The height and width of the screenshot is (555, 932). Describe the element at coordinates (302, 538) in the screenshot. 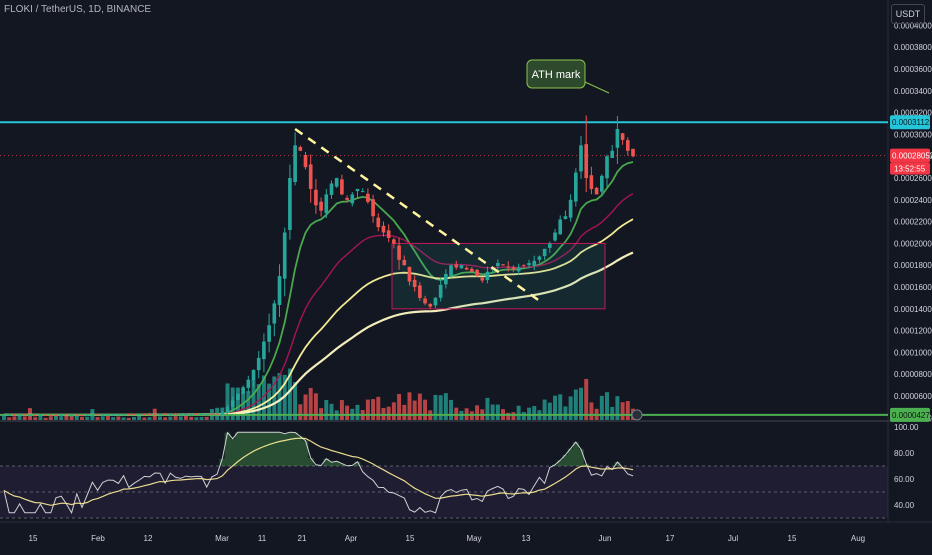

I see `time-tick-label: 21` at that location.